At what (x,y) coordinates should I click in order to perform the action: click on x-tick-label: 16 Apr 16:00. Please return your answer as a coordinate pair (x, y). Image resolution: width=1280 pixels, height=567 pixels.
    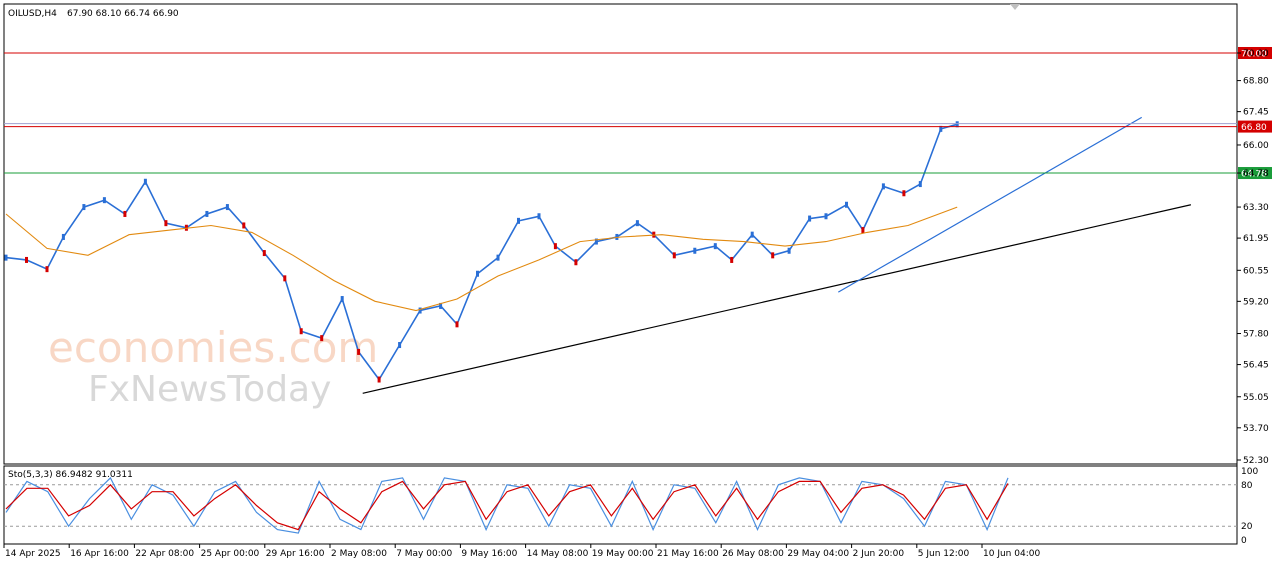
    Looking at the image, I should click on (99, 554).